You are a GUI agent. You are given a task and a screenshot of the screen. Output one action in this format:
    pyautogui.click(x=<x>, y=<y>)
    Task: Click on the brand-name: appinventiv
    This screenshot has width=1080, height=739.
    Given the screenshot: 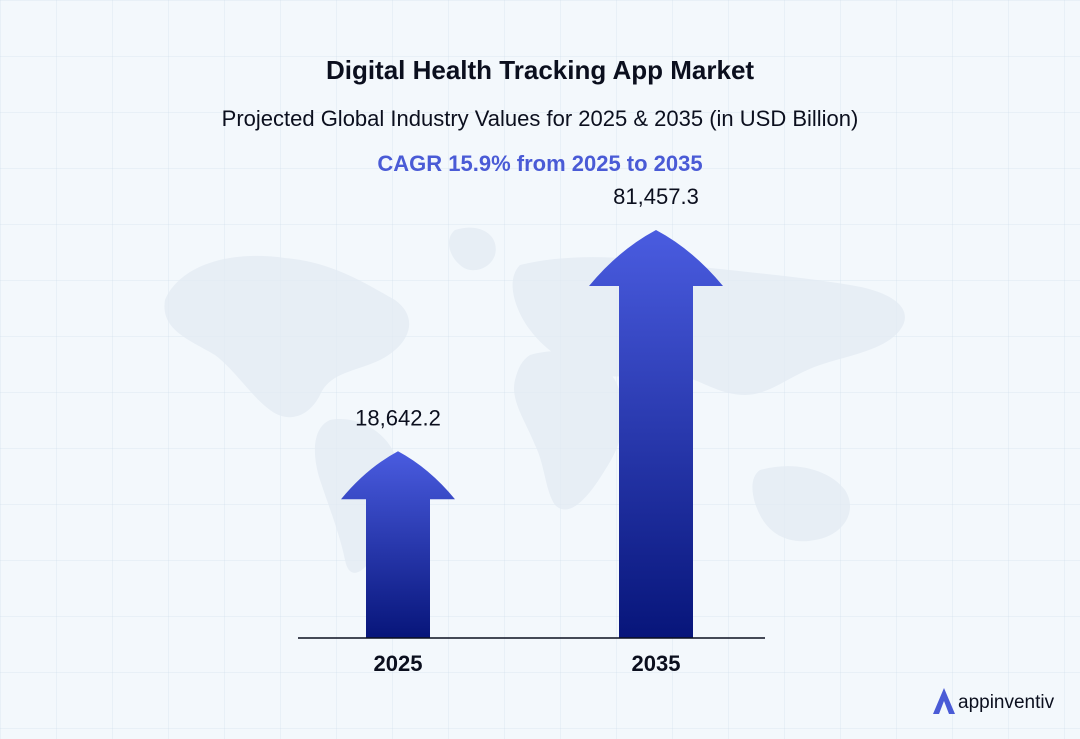 What is the action you would take?
    pyautogui.click(x=1006, y=702)
    